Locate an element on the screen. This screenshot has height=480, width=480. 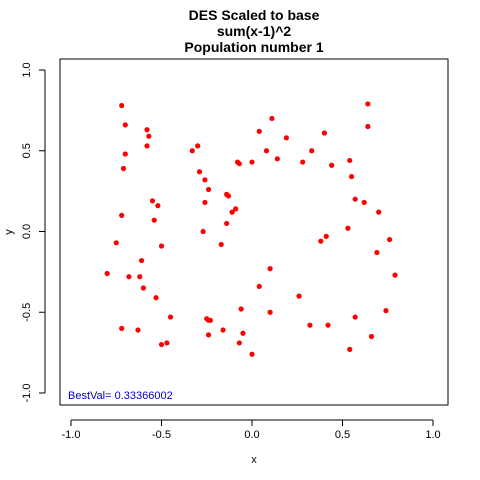
chart-title-line-1: DES Scaled to base is located at coordinates (254, 15).